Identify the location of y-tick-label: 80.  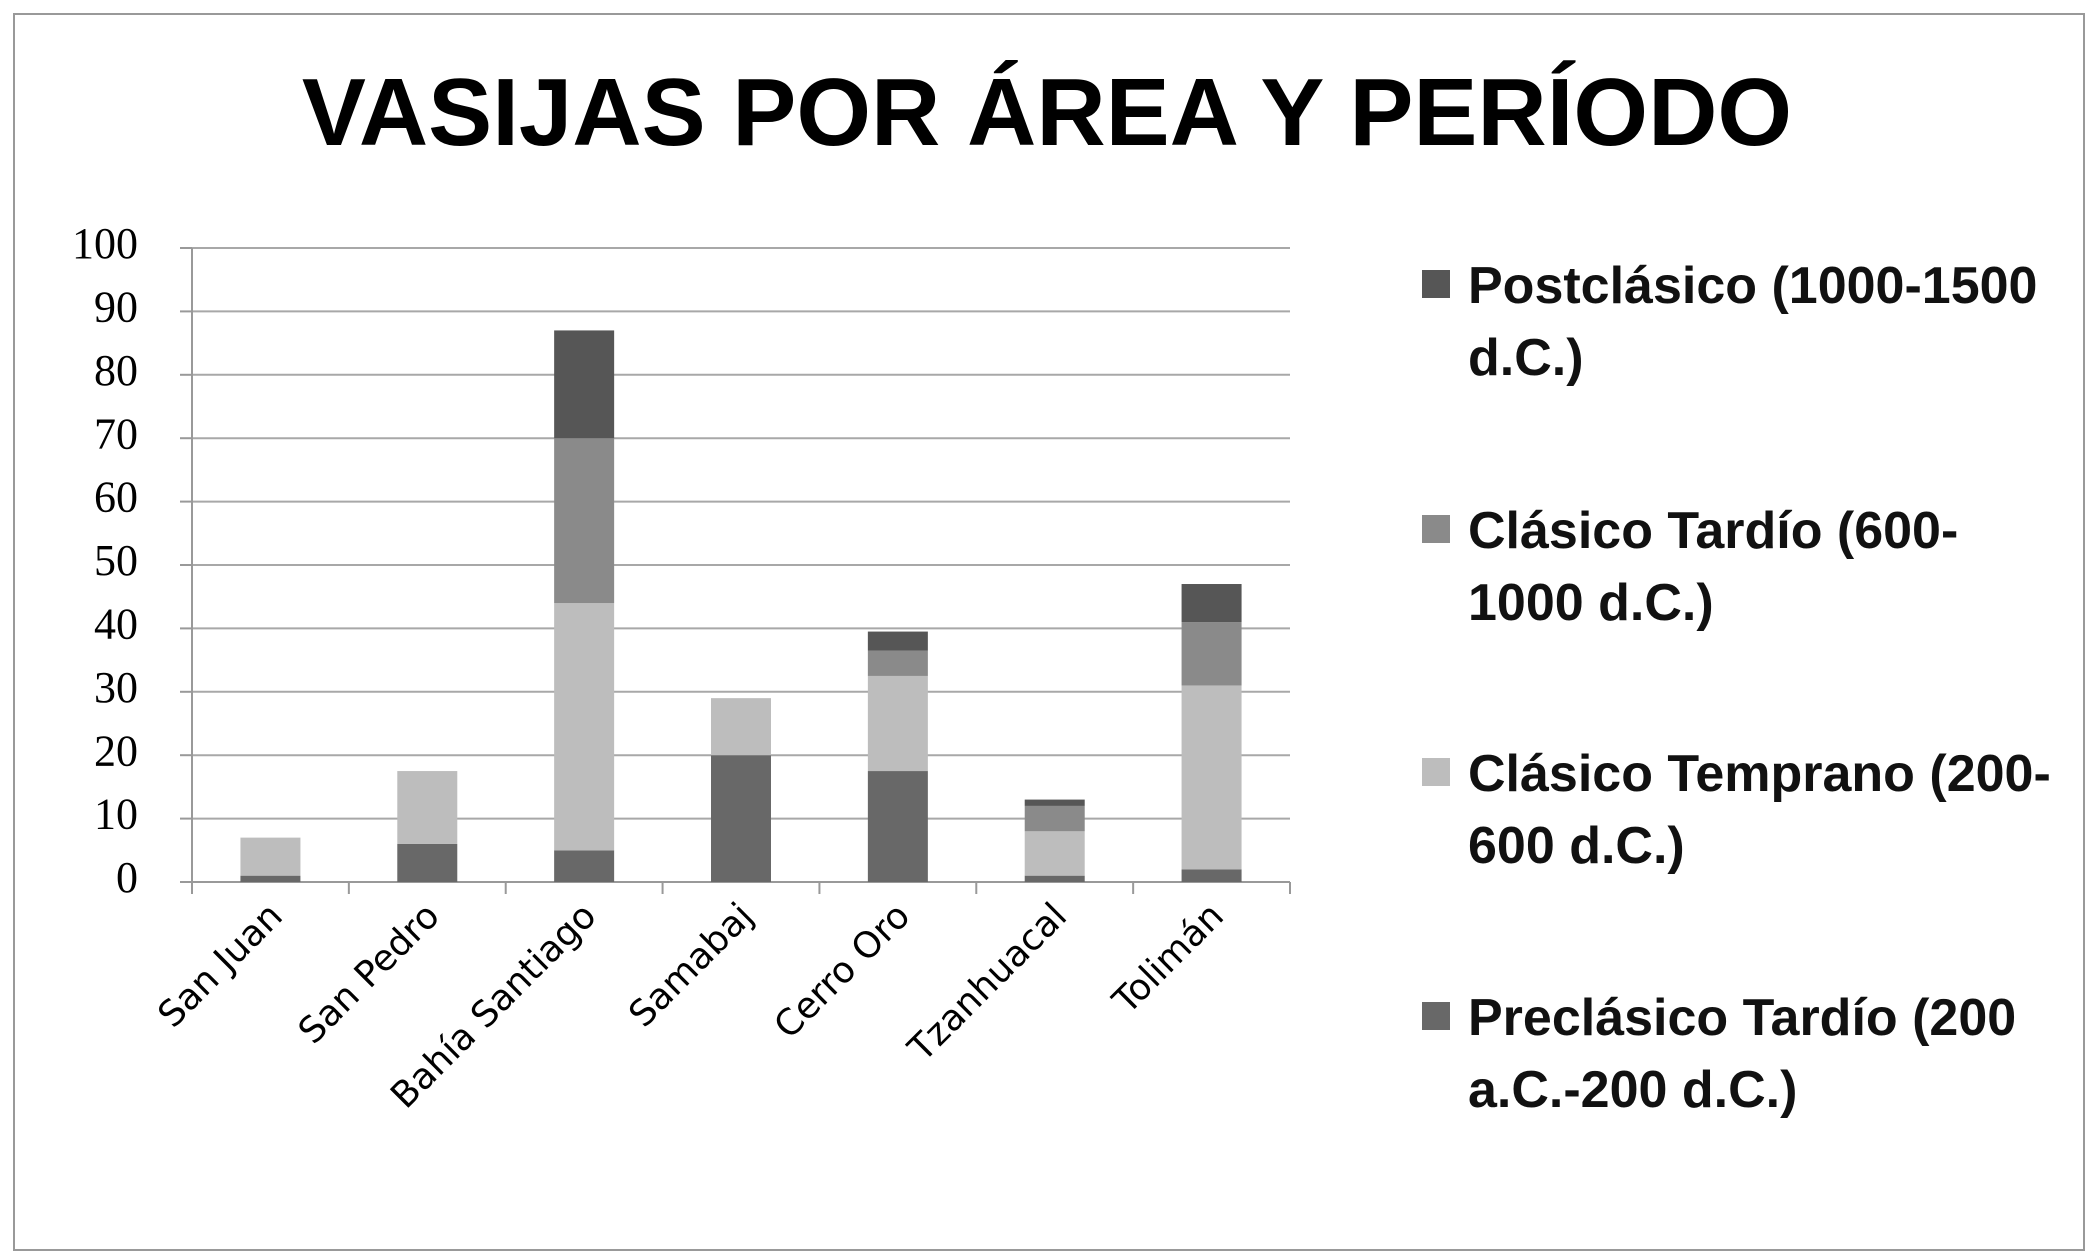
(116, 370).